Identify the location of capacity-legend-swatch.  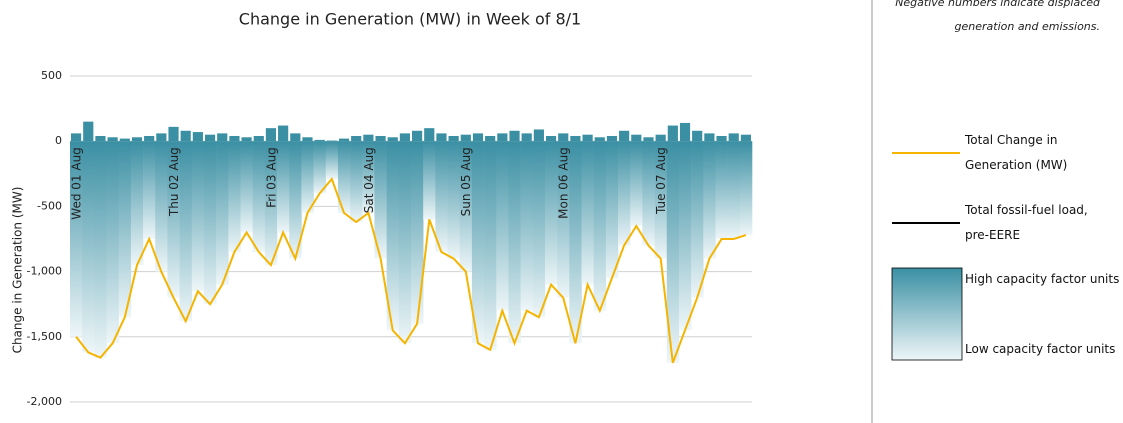
(927, 314).